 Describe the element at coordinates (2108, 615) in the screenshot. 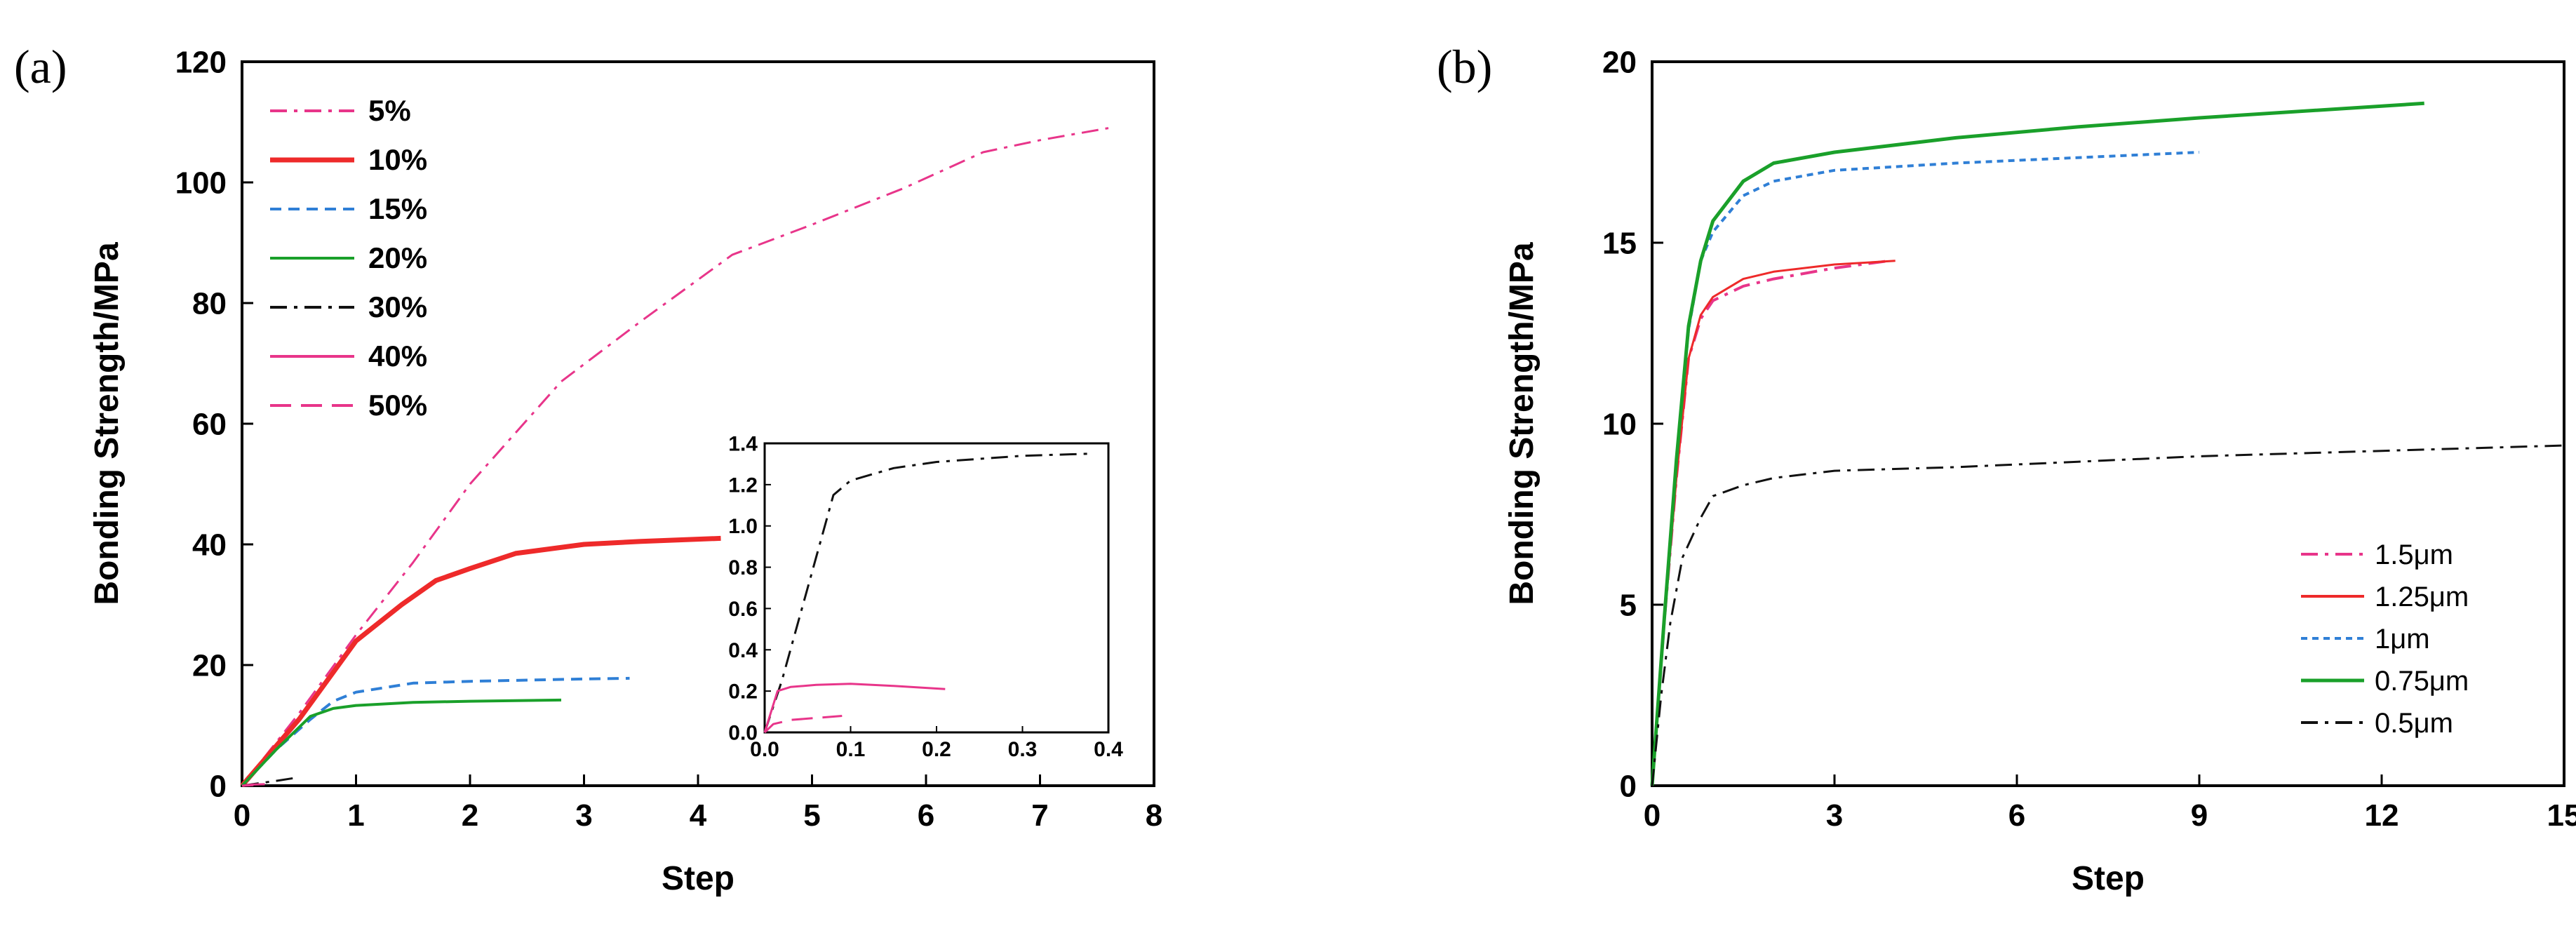

I see `panel-b-series-line-0-5um` at that location.